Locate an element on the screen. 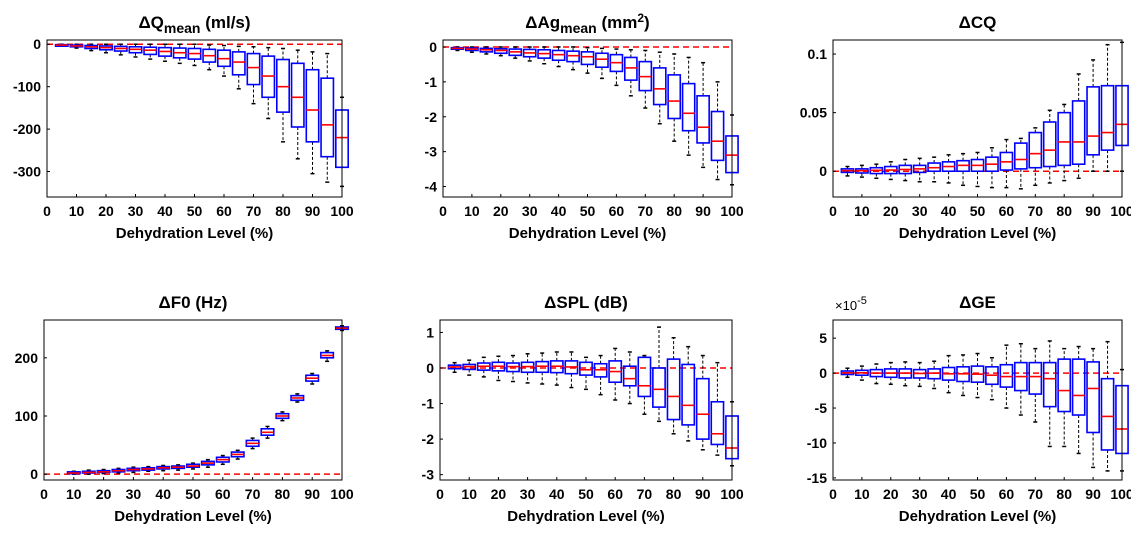 The image size is (1131, 534). y-tick-label: -4 is located at coordinates (431, 187).